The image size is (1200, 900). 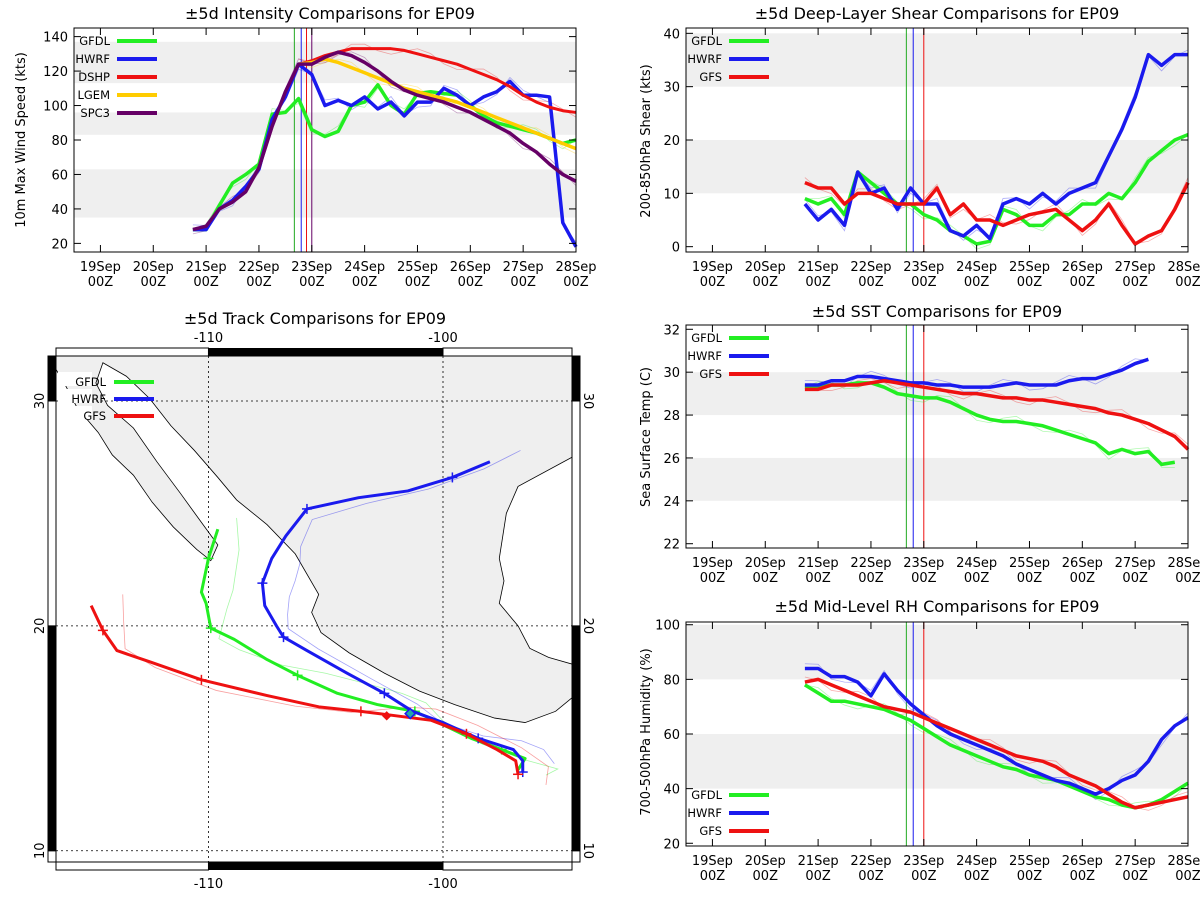 I want to click on sst-ylabel: Sea Surface Temp (C), so click(x=646, y=437).